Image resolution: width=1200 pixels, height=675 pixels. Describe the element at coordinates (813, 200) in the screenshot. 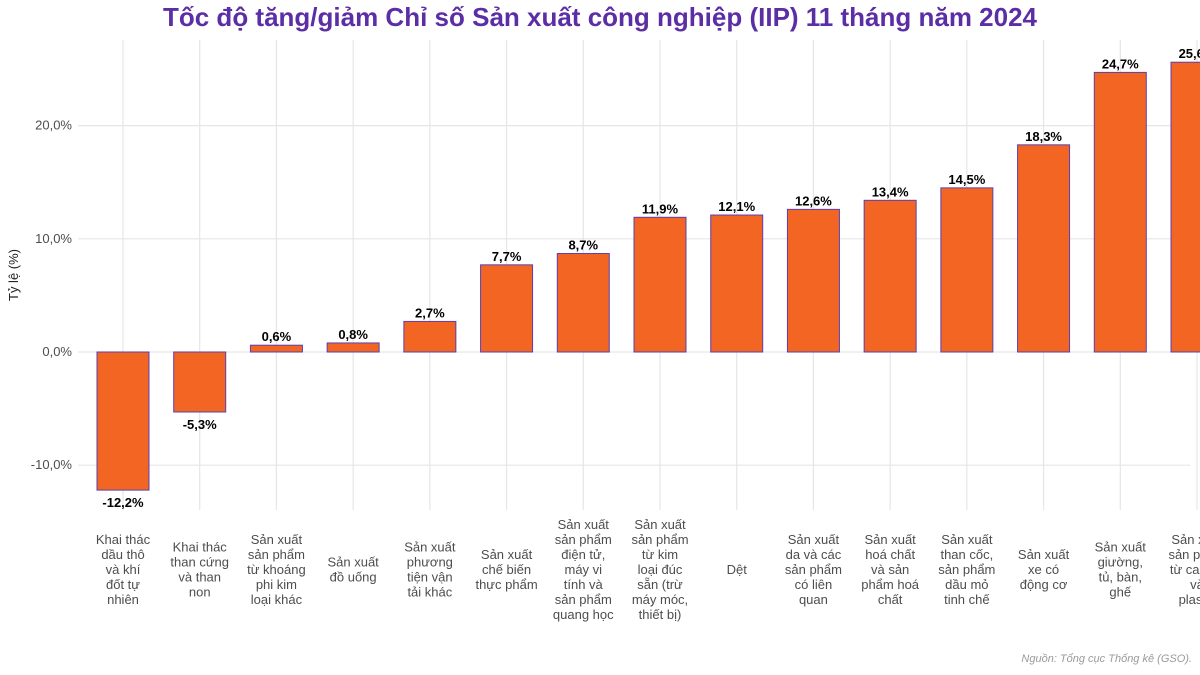

I see `data-label: 12,6%` at that location.